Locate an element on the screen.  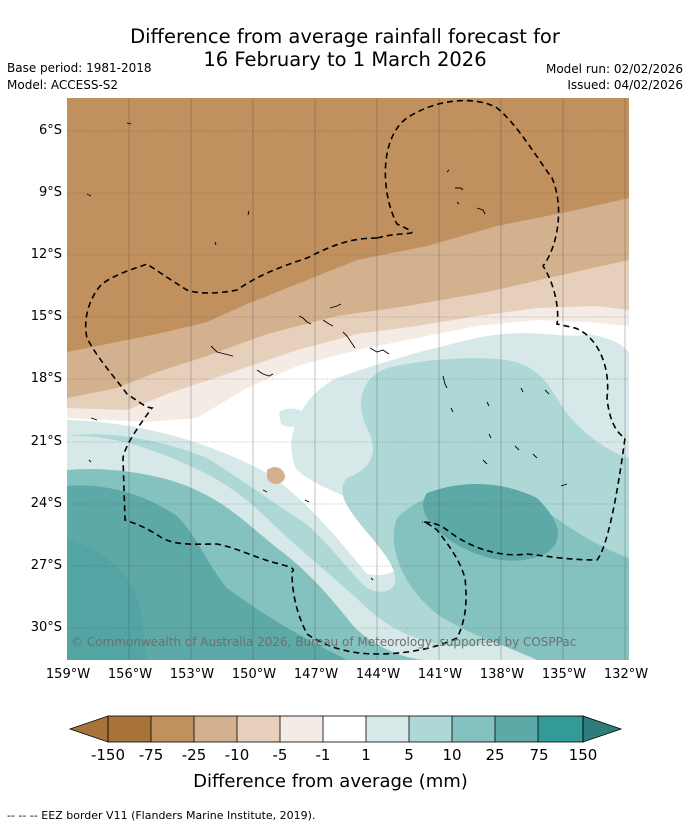
colorbar is located at coordinates (345, 729).